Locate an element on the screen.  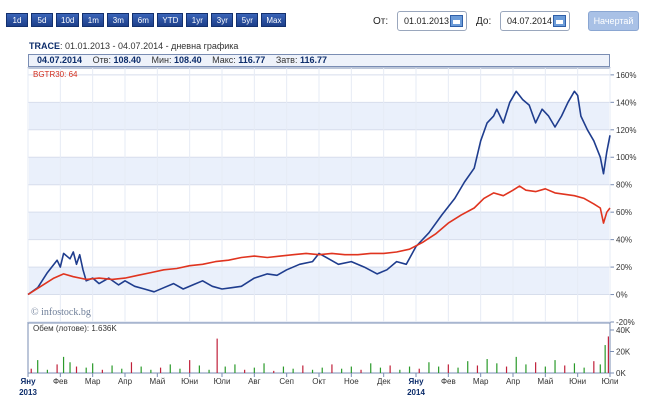
range-button-5d: 5d is located at coordinates (42, 20).